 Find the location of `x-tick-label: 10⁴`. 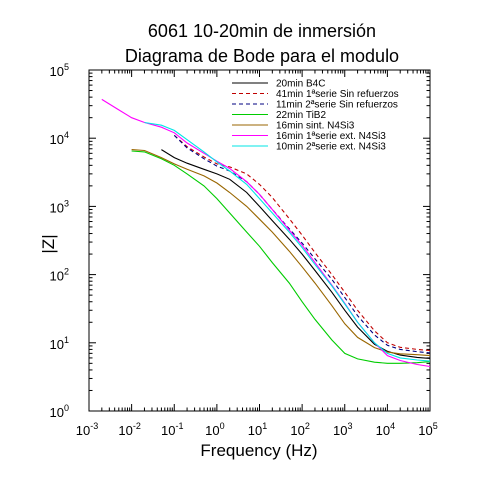

x-tick-label: 10⁴ is located at coordinates (385, 429).